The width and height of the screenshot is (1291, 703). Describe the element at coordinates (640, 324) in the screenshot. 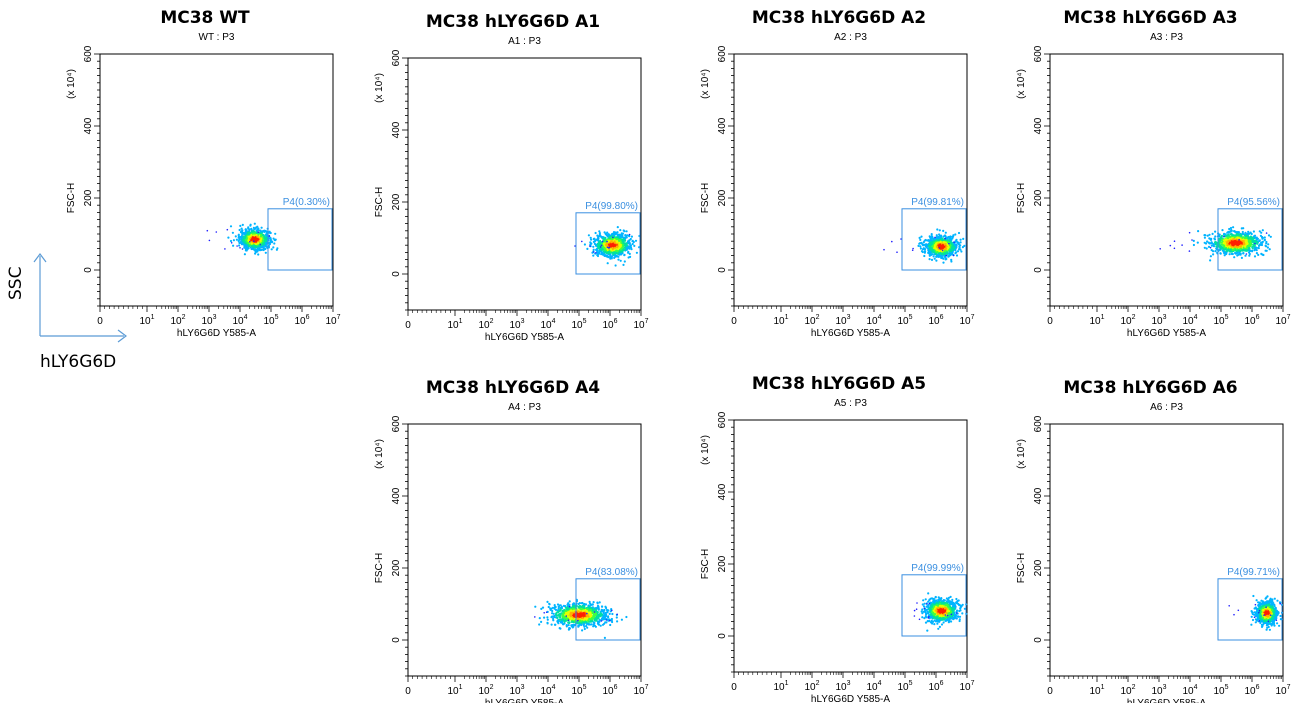

I see `x-tick-label: 10⁷` at that location.